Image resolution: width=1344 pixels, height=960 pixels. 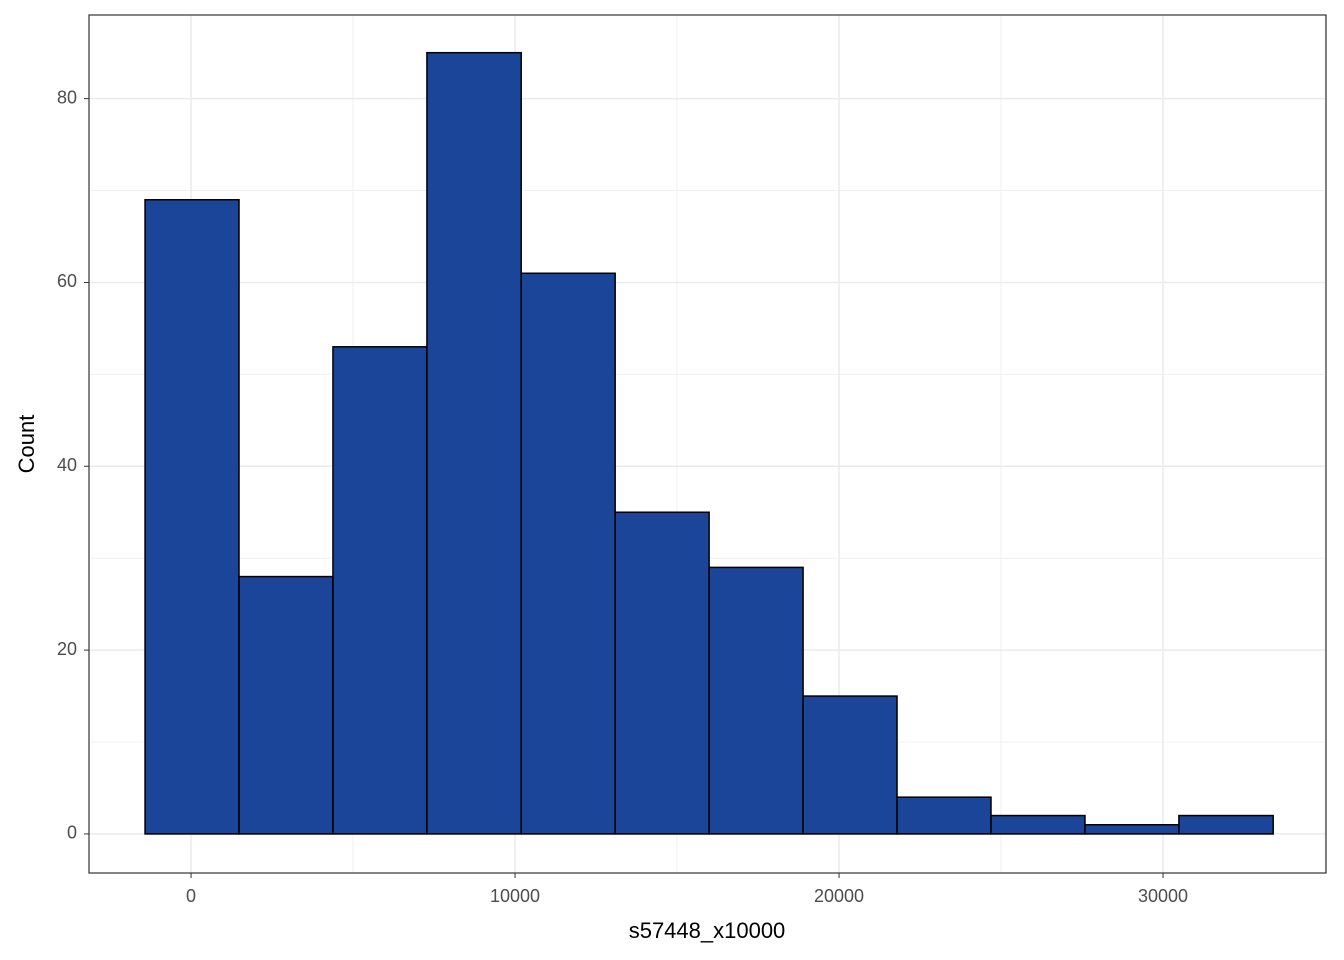 What do you see at coordinates (1163, 896) in the screenshot?
I see `x-tick-label: 30000` at bounding box center [1163, 896].